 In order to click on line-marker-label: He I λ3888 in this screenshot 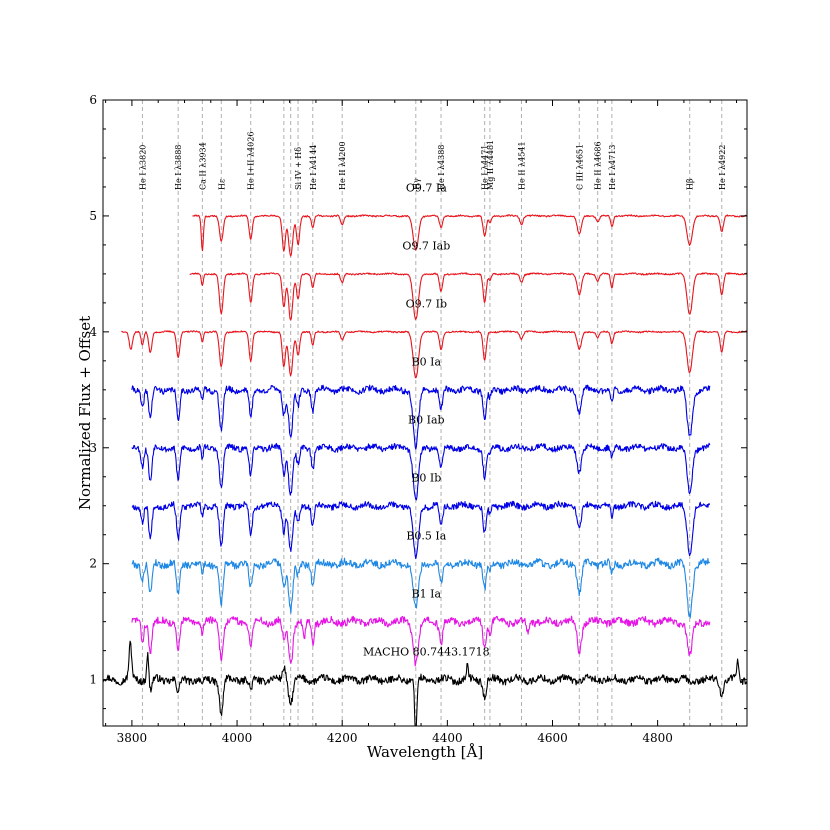, I will do `click(178, 167)`.